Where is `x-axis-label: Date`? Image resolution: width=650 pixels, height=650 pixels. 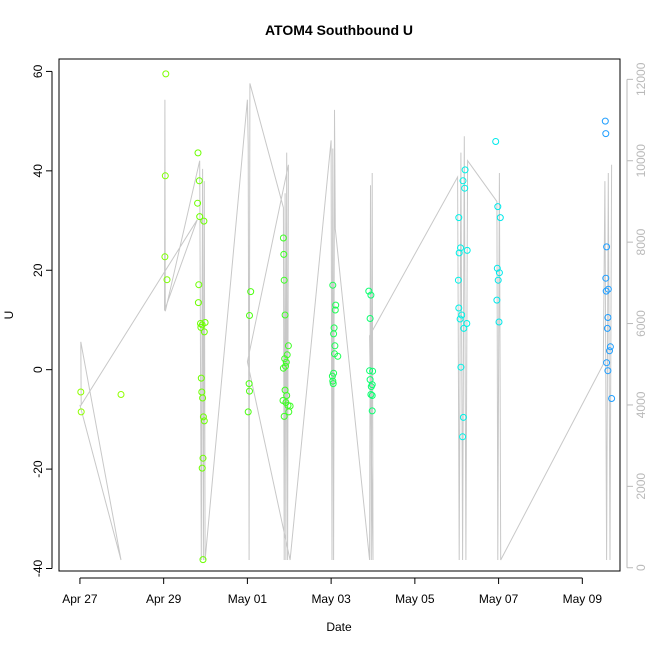 x-axis-label: Date is located at coordinates (339, 627).